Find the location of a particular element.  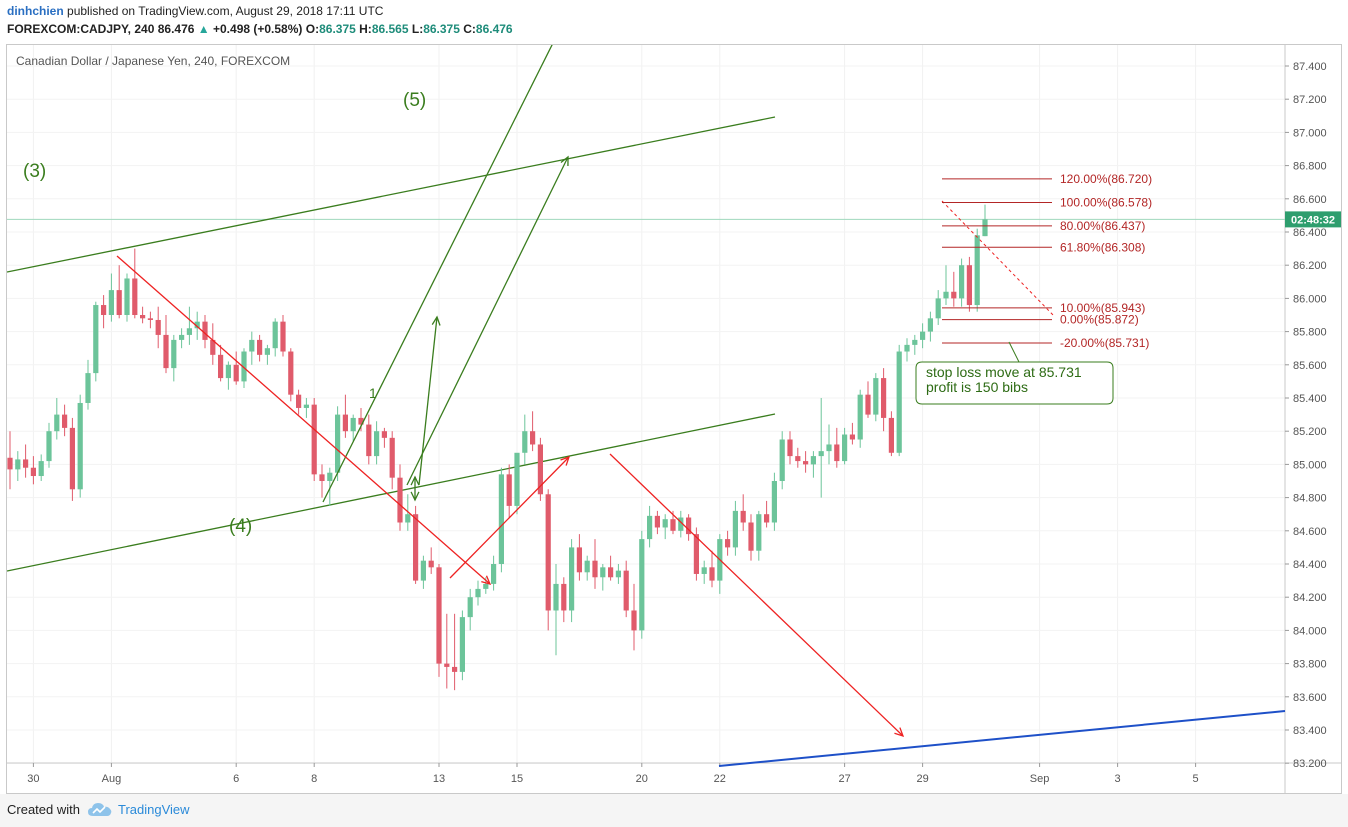

tradingview-brand-link: TradingView is located at coordinates (154, 809).